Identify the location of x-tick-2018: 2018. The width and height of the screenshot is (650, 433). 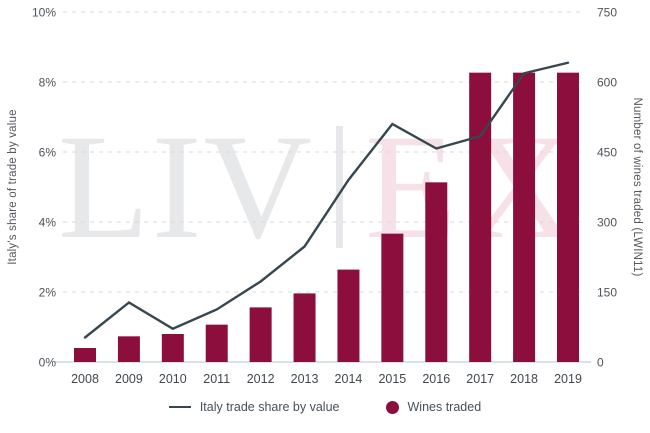
(524, 379).